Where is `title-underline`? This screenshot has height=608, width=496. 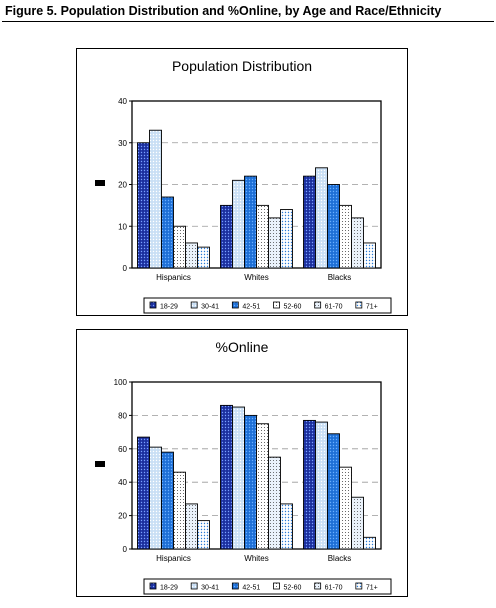 title-underline is located at coordinates (248, 21).